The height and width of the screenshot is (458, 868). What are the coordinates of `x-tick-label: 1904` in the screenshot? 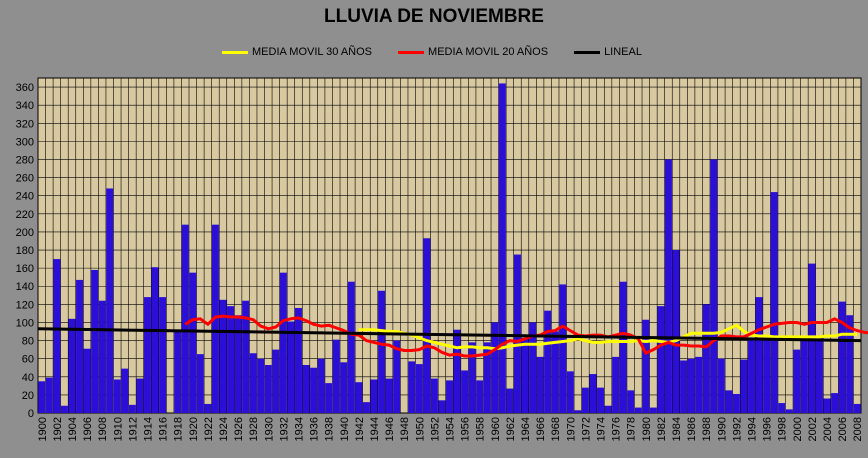 It's located at (73, 429).